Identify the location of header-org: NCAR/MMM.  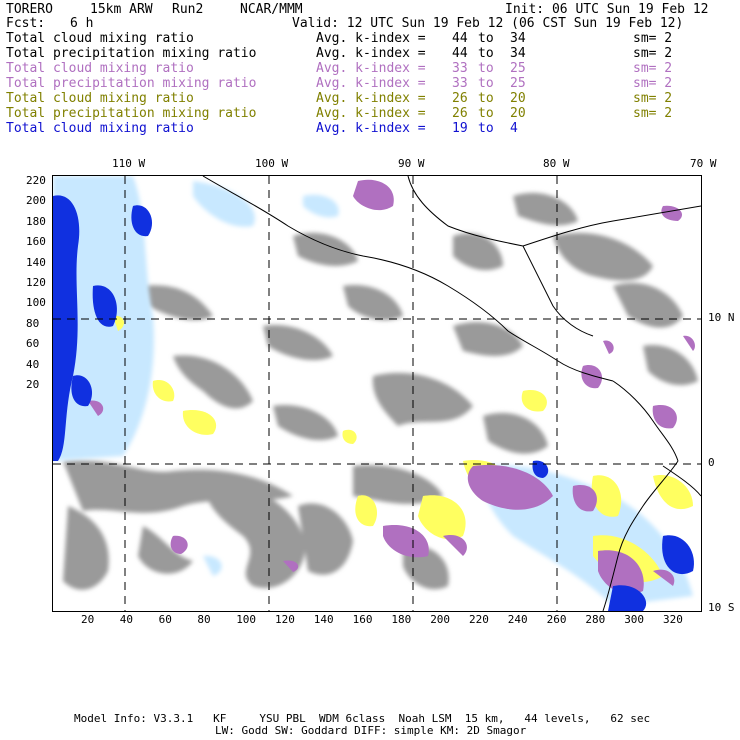
(271, 9).